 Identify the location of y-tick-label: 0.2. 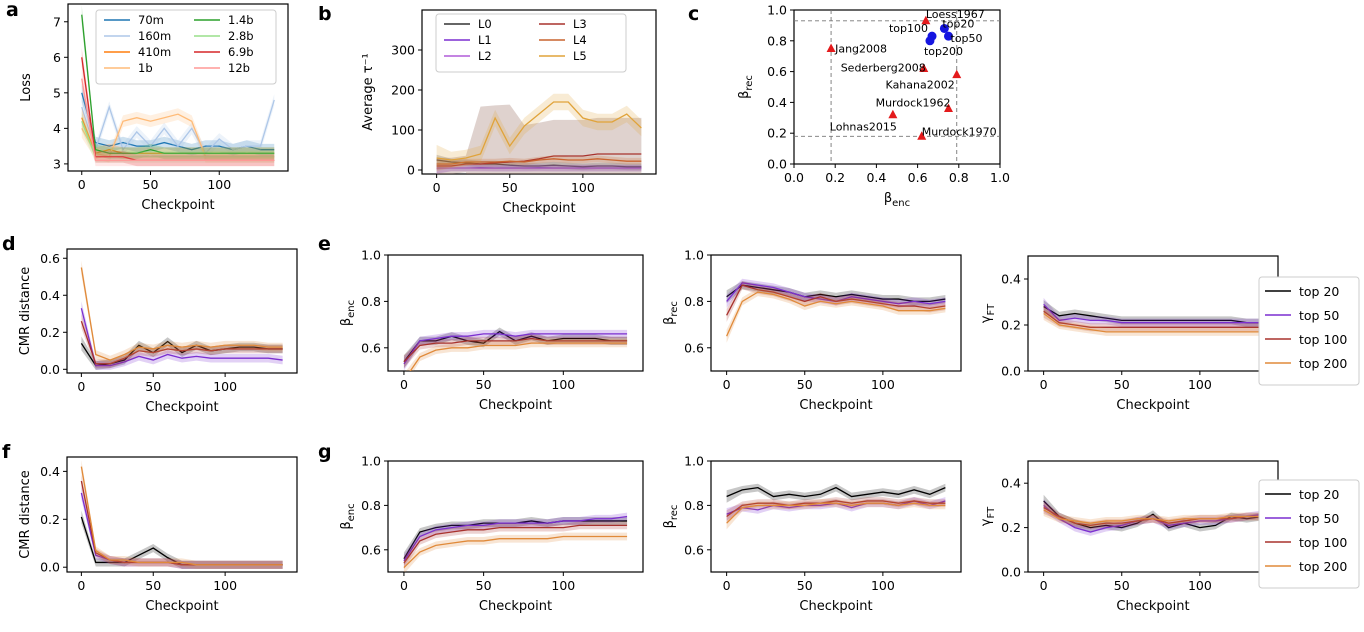
(50, 332).